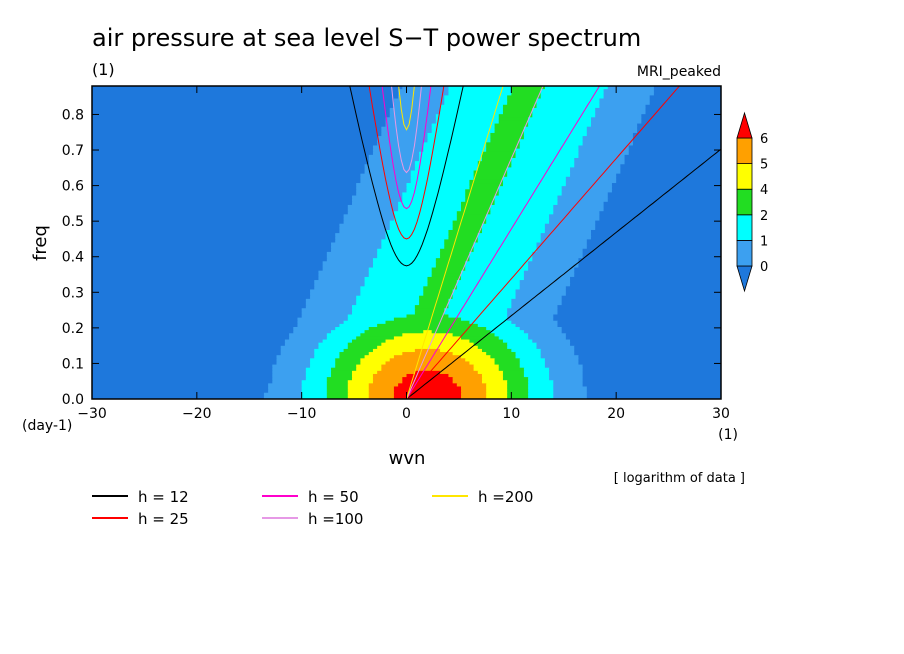 This screenshot has width=904, height=654. What do you see at coordinates (511, 414) in the screenshot?
I see `x-tick-label: 10` at bounding box center [511, 414].